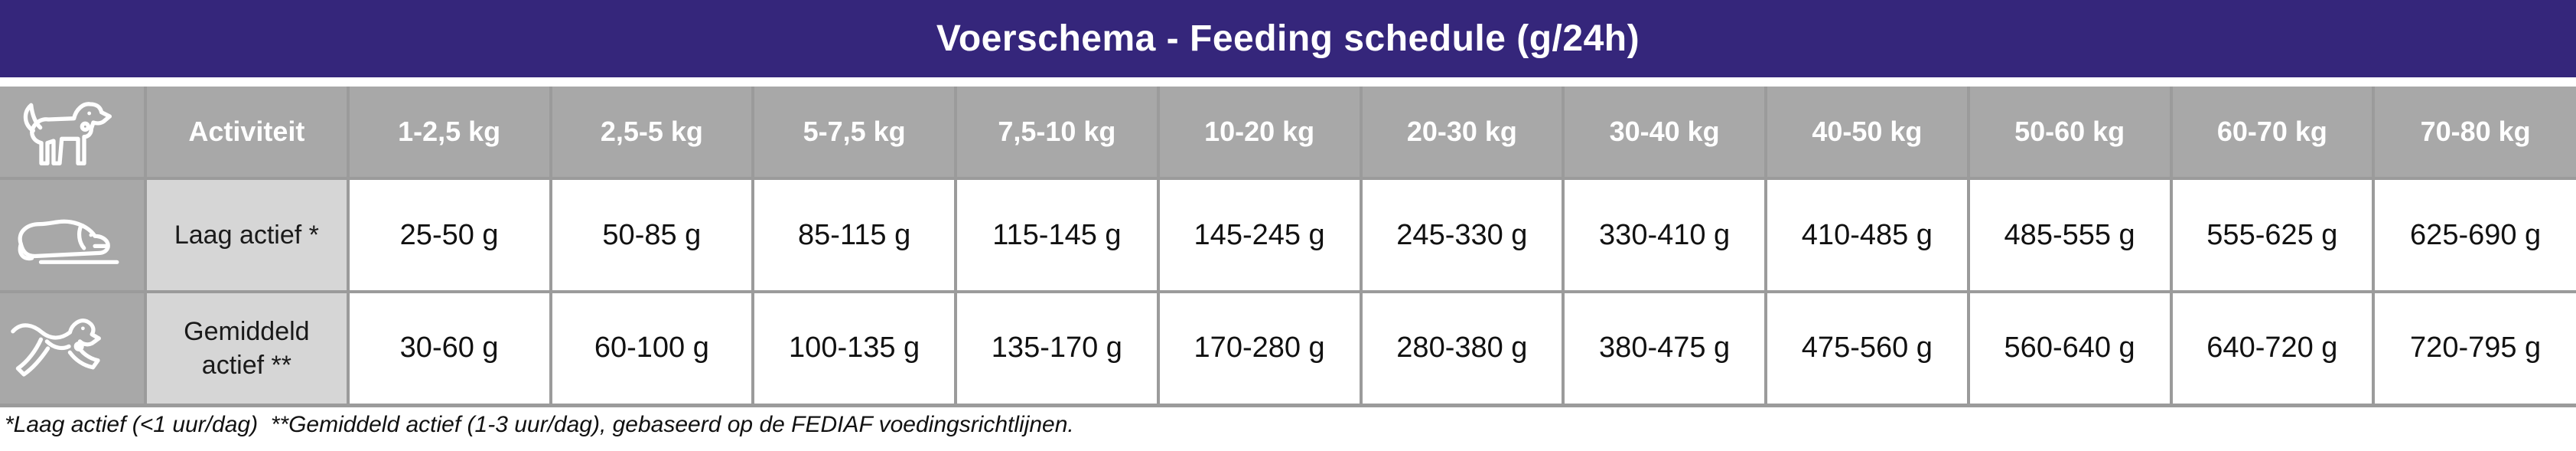 The width and height of the screenshot is (2576, 451). Describe the element at coordinates (1867, 133) in the screenshot. I see `column-header-weight-8: 40-50 kg` at that location.